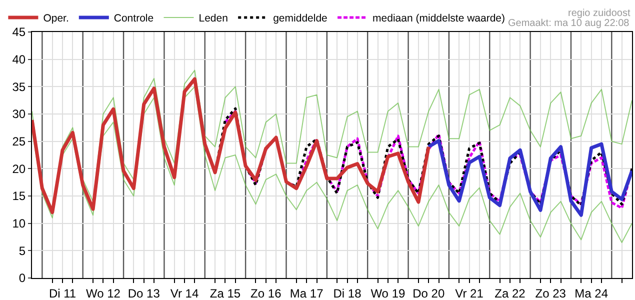  Describe the element at coordinates (569, 23) in the screenshot. I see `text: Gemaakt: ma 10 aug 22:08` at that location.